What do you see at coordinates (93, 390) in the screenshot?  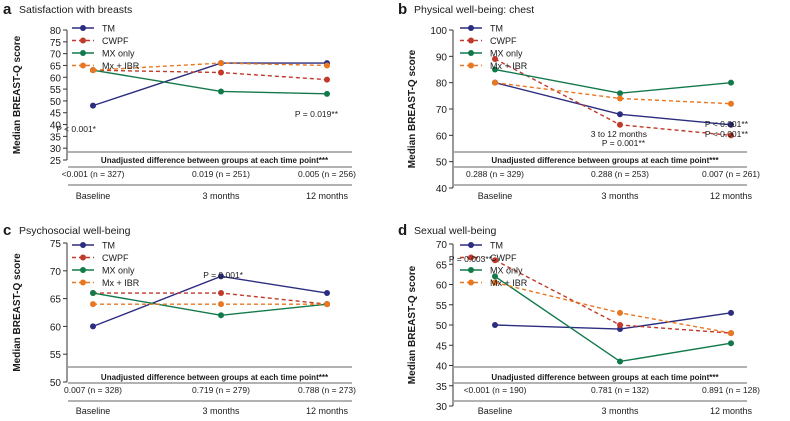 I see `table-value: 0.007 (n = 328)` at bounding box center [93, 390].